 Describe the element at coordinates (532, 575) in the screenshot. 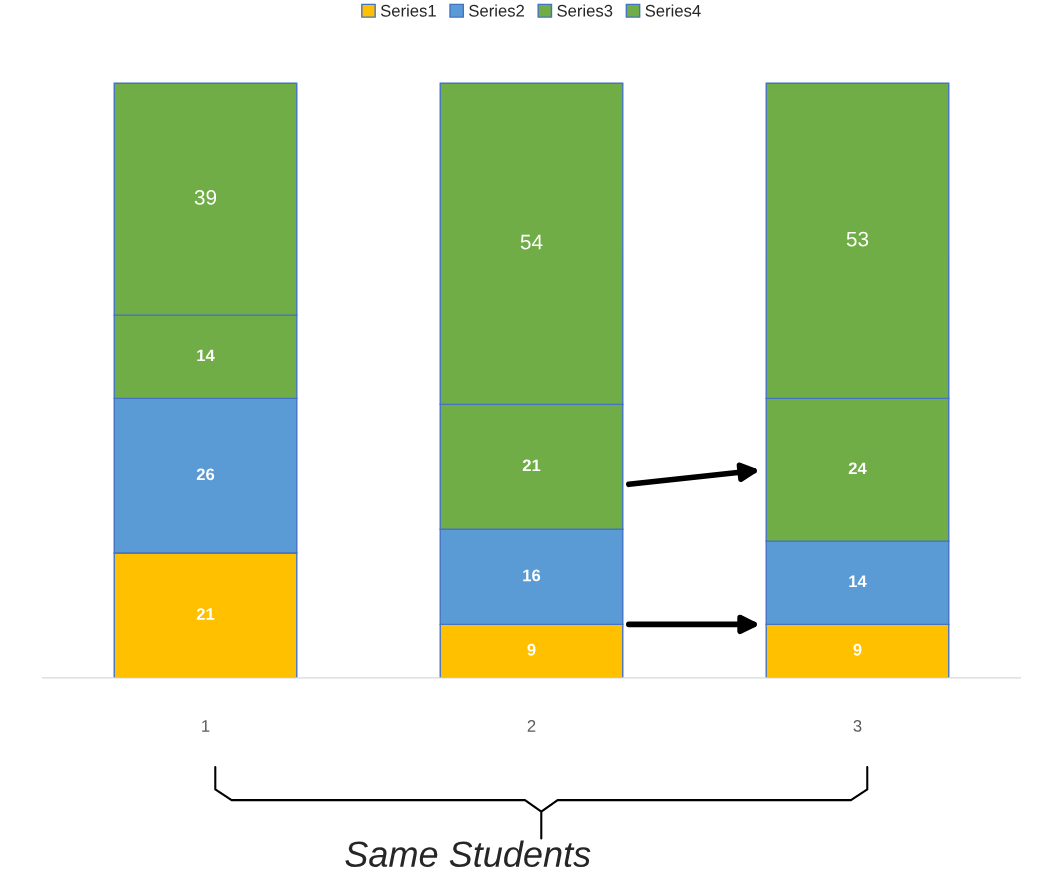

I see `data-label: 16` at that location.